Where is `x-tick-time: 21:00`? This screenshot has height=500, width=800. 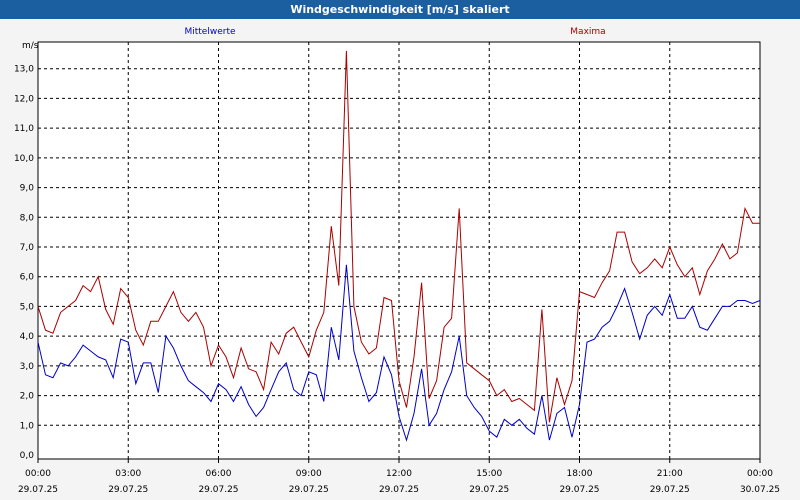 x-tick-time: 21:00 is located at coordinates (670, 474).